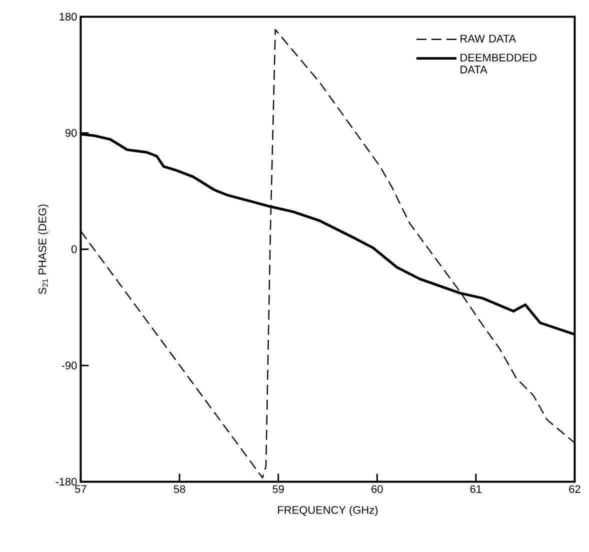 Image resolution: width=589 pixels, height=552 pixels. I want to click on y-tick-label: -90, so click(69, 366).